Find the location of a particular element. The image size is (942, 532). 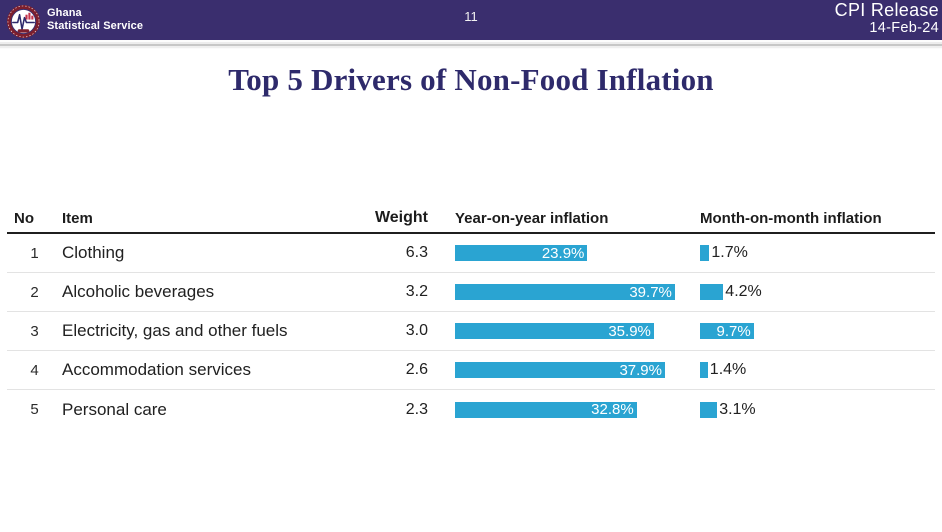

mom-cell: 1.4% 1.4% is located at coordinates (812, 370).